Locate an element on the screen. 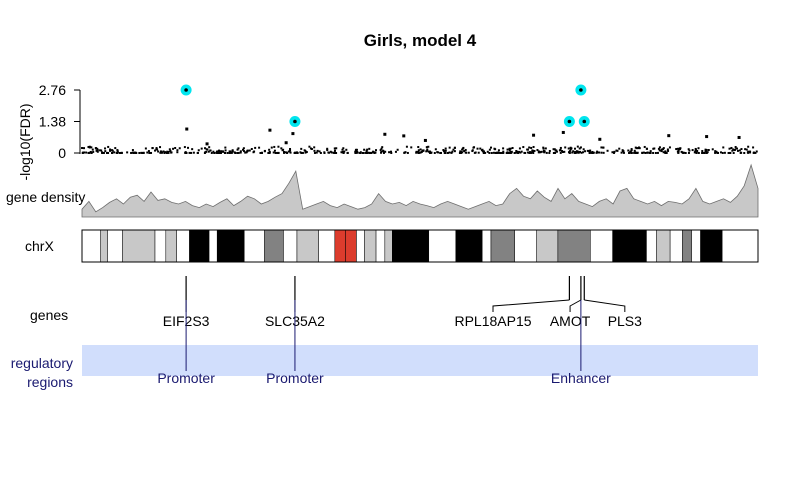 The width and height of the screenshot is (800, 480). regulatory-band is located at coordinates (420, 360).